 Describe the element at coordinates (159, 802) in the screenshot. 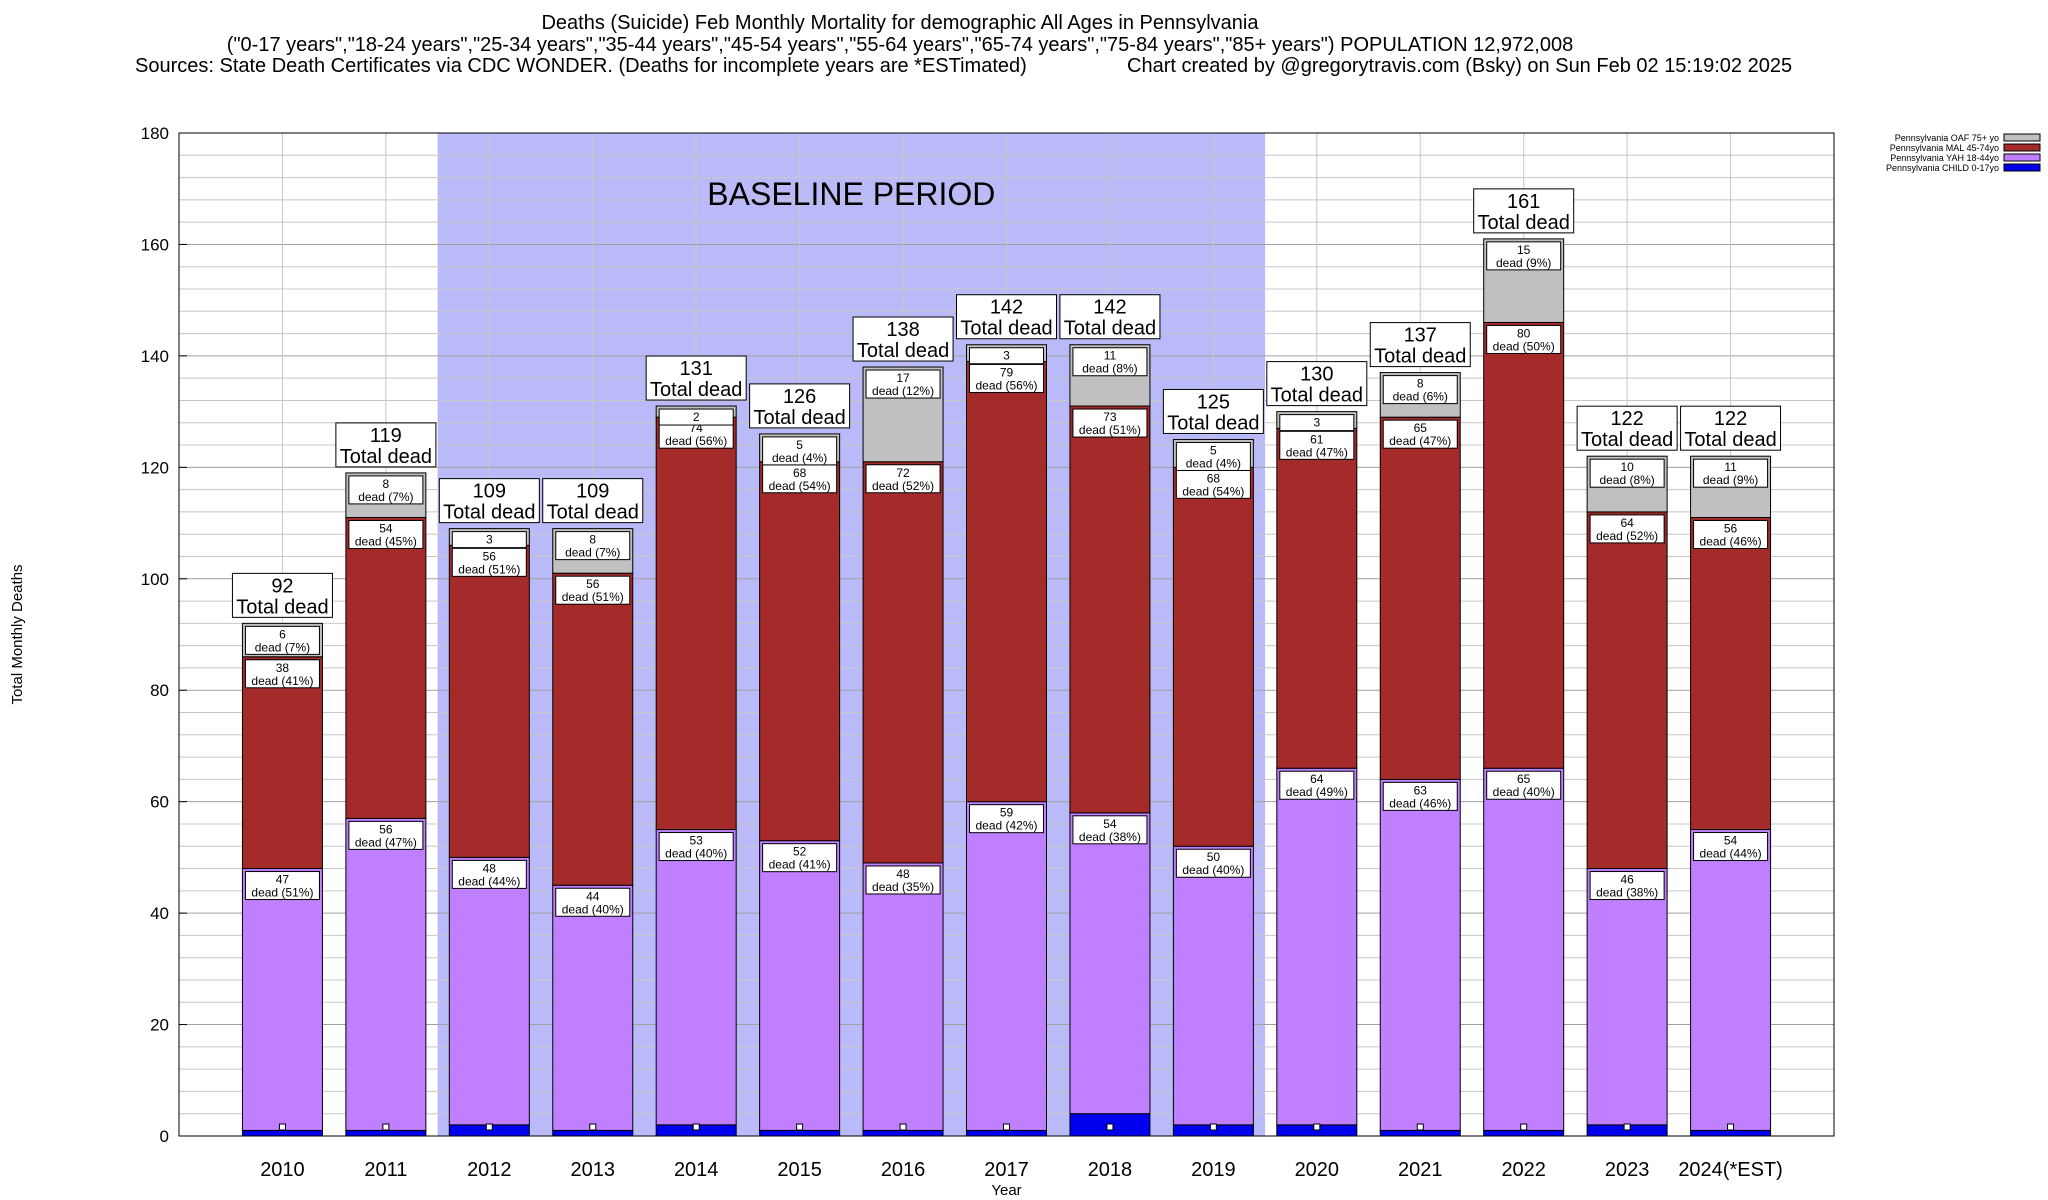

I see `y-tick-label: 60` at that location.